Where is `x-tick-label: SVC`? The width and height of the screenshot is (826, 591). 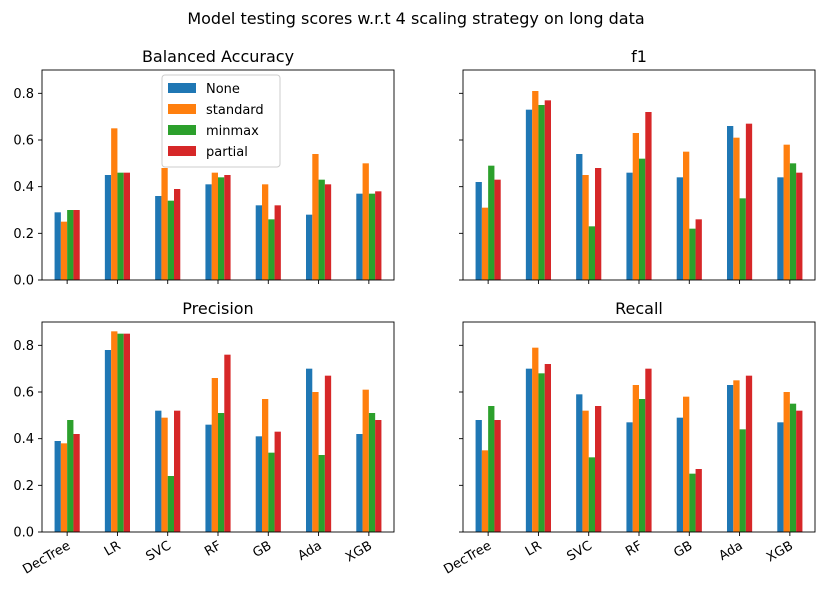 x-tick-label: SVC is located at coordinates (158, 551).